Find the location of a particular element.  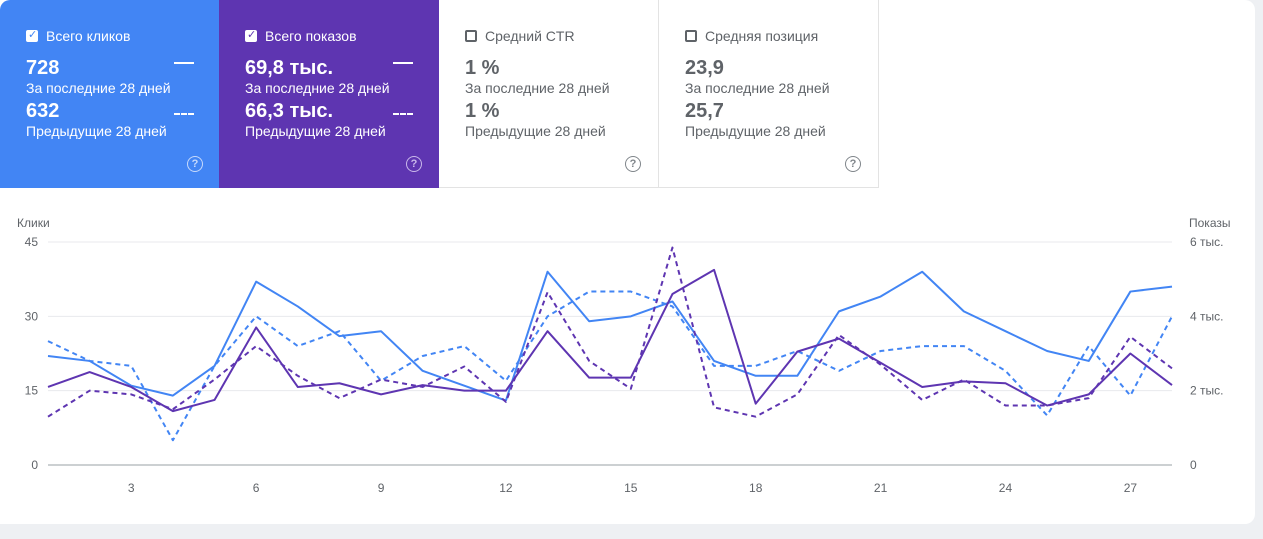

right-tick-label: 2 тыс. is located at coordinates (1206, 391).